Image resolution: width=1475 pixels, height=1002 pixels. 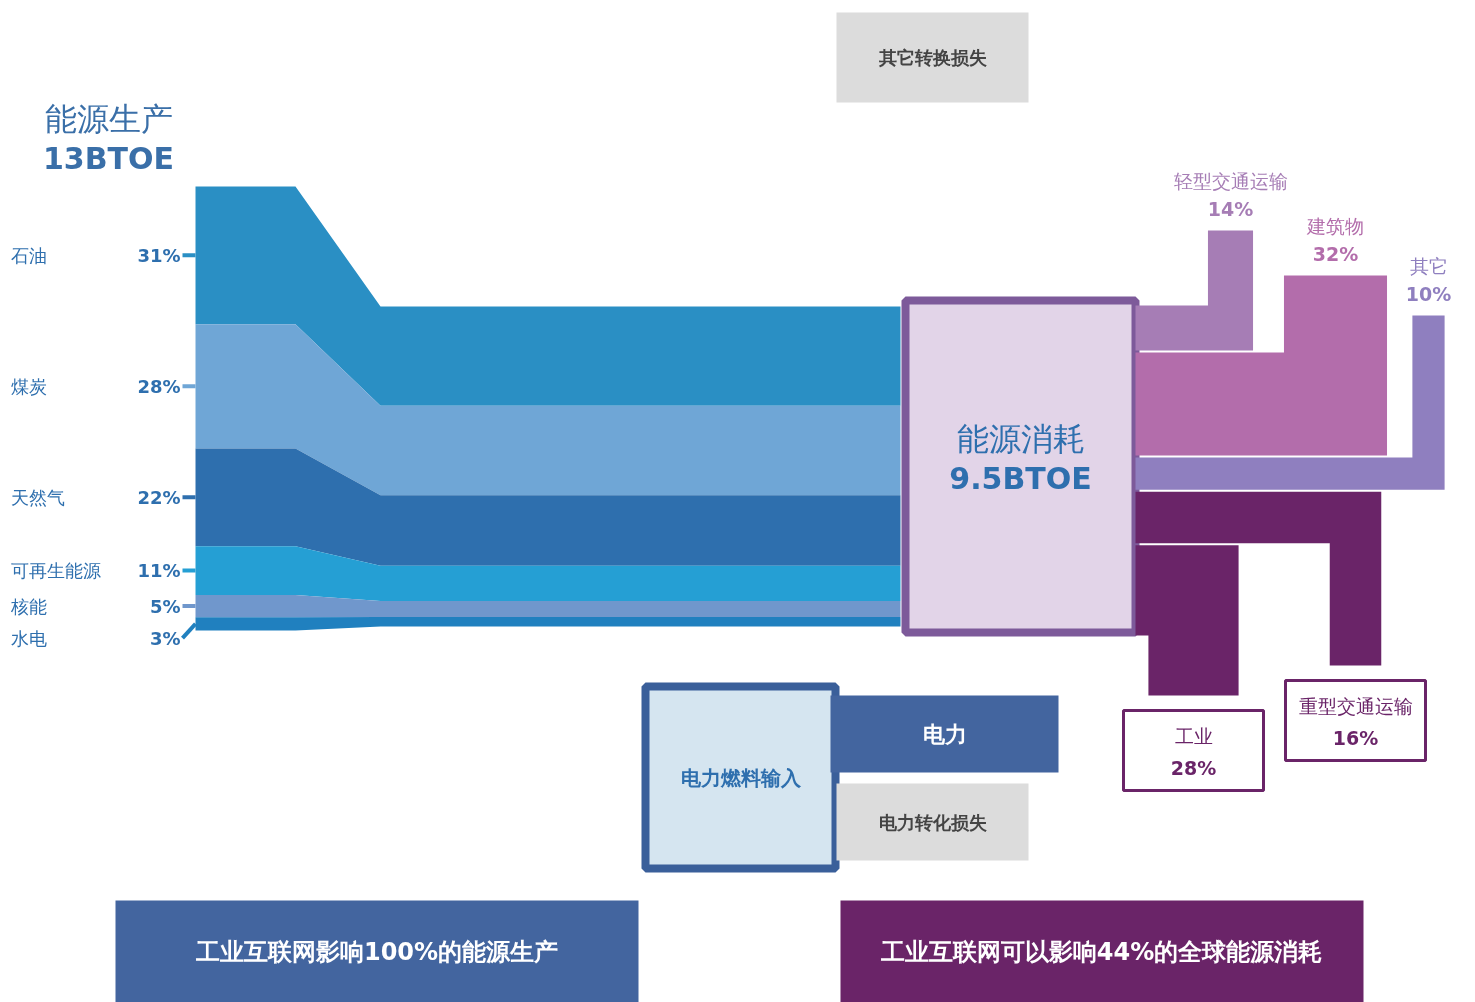 What do you see at coordinates (1335, 225) in the screenshot?
I see `category-label: 建筑物` at bounding box center [1335, 225].